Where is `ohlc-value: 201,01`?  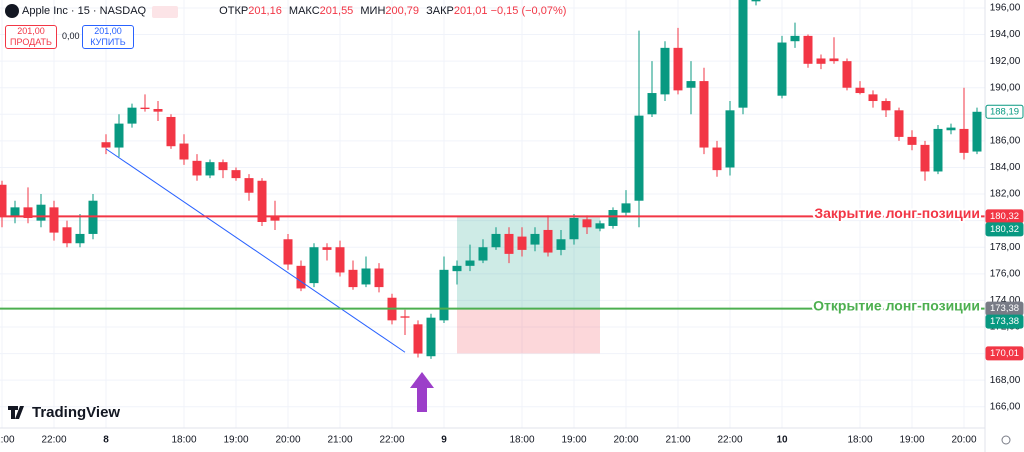 ohlc-value: 201,01 is located at coordinates (470, 11).